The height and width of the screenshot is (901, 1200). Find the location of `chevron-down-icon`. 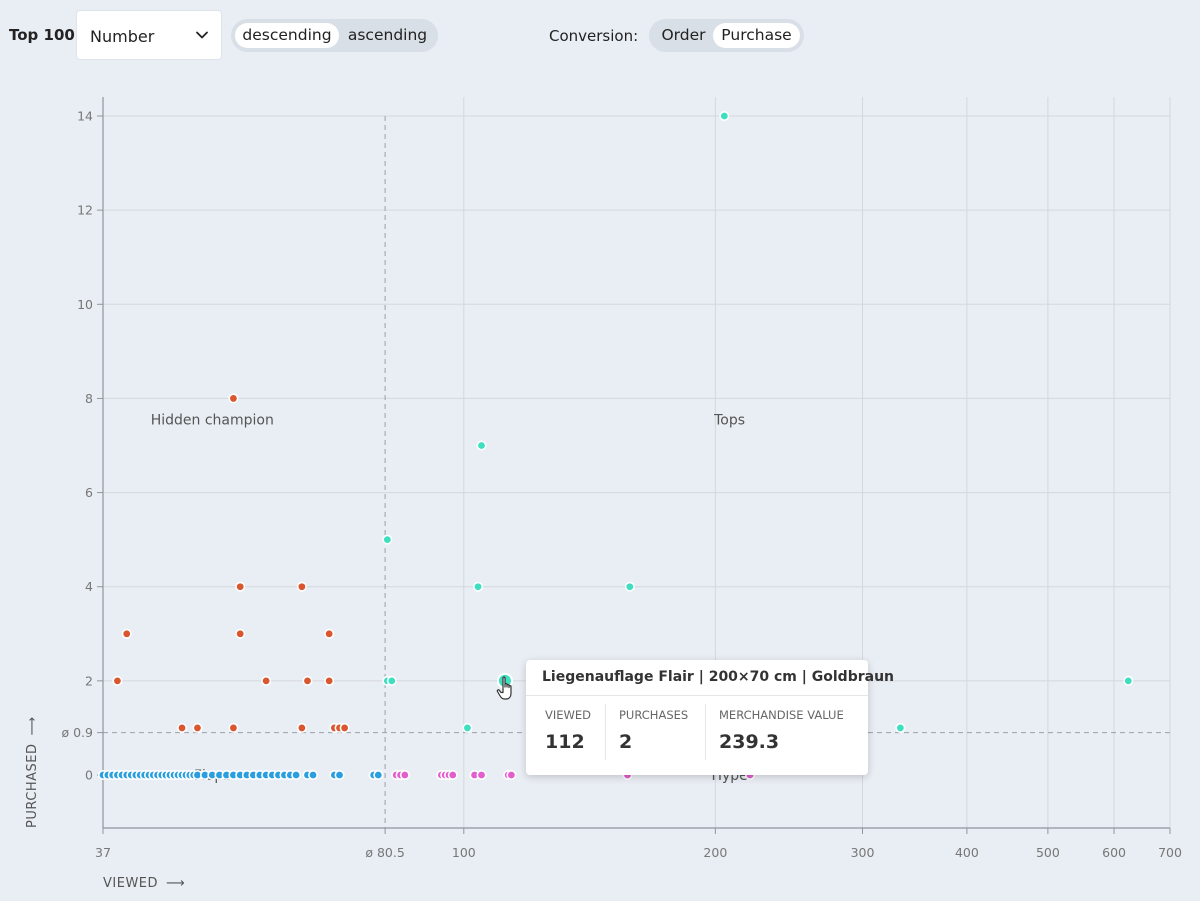

chevron-down-icon is located at coordinates (202, 35).